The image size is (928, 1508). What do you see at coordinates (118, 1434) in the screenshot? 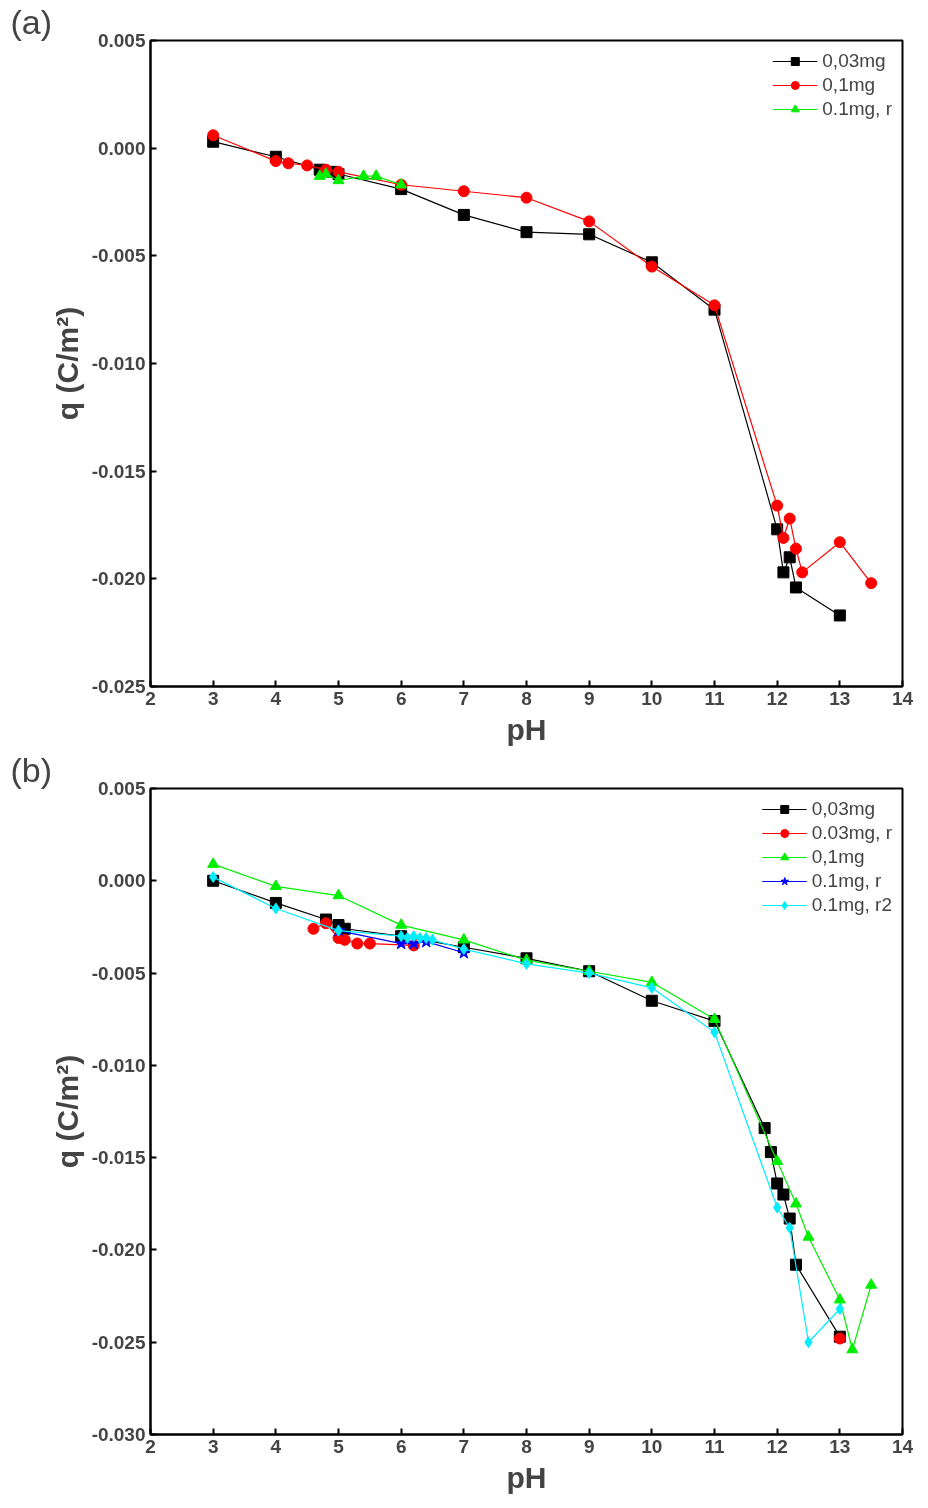
I see `y-tick-label: -0.030` at bounding box center [118, 1434].